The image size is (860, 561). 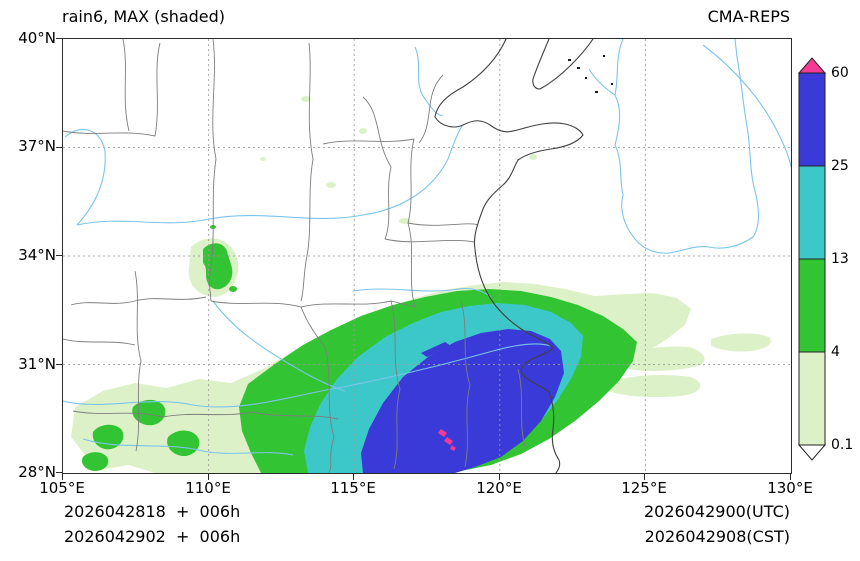 What do you see at coordinates (353, 488) in the screenshot?
I see `x-tick-label-115e: 115°E` at bounding box center [353, 488].